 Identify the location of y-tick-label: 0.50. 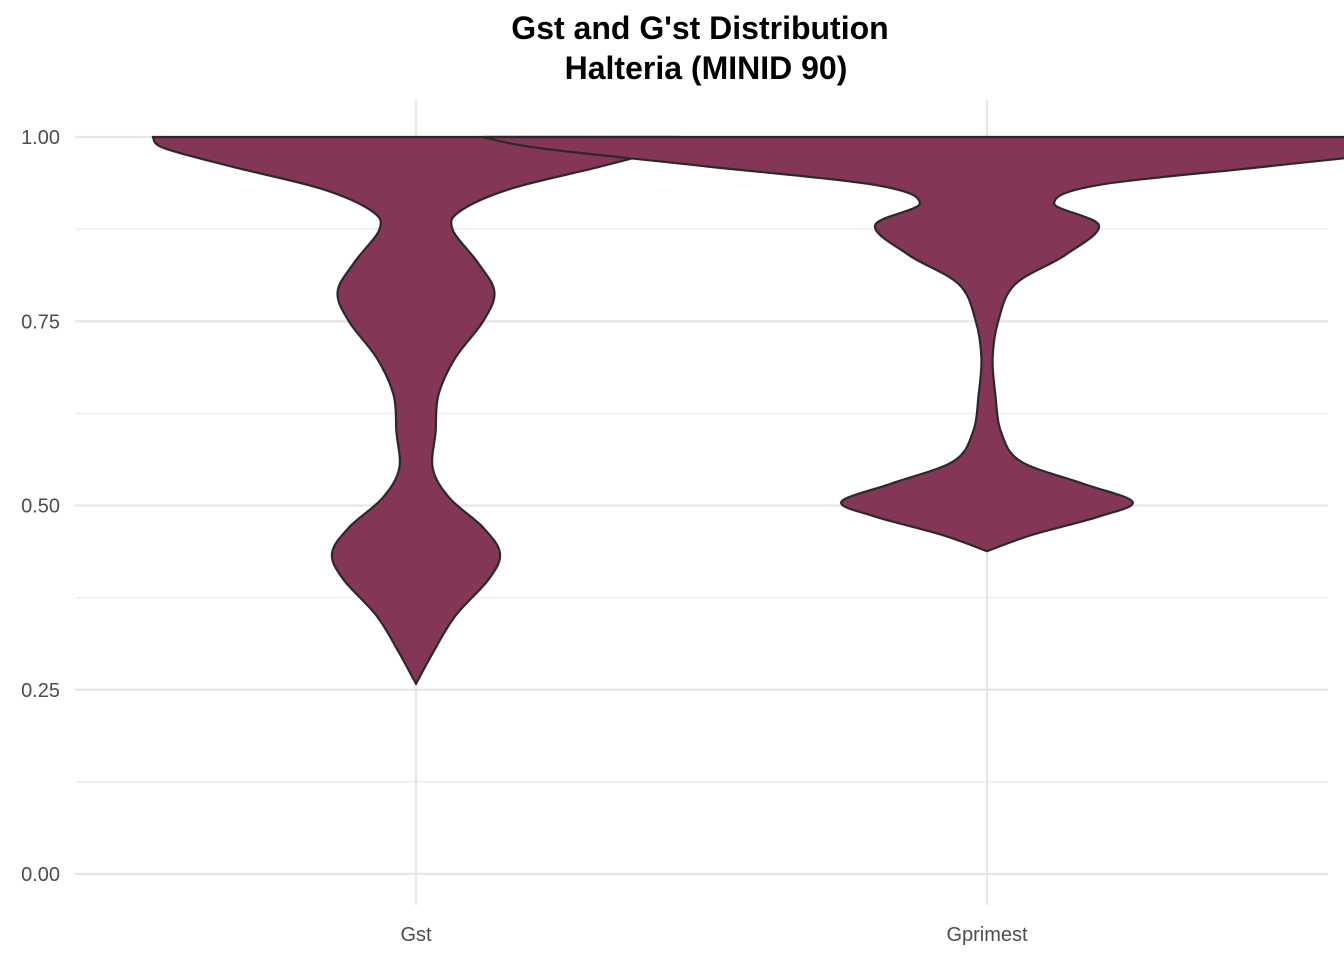
(40, 507).